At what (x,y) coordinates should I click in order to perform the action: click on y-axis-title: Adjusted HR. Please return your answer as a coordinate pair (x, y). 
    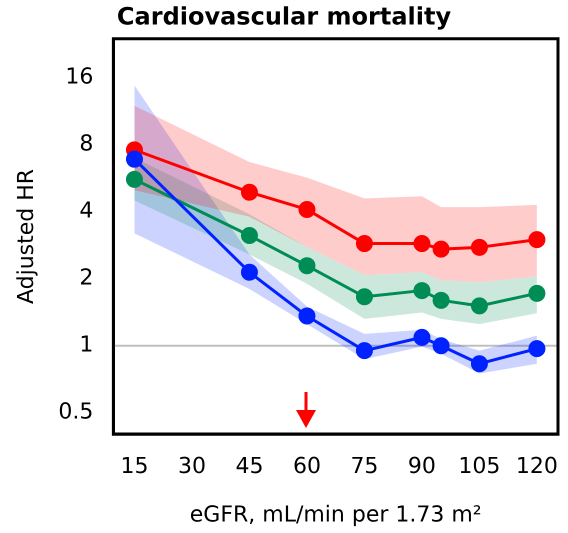
    Looking at the image, I should click on (26, 236).